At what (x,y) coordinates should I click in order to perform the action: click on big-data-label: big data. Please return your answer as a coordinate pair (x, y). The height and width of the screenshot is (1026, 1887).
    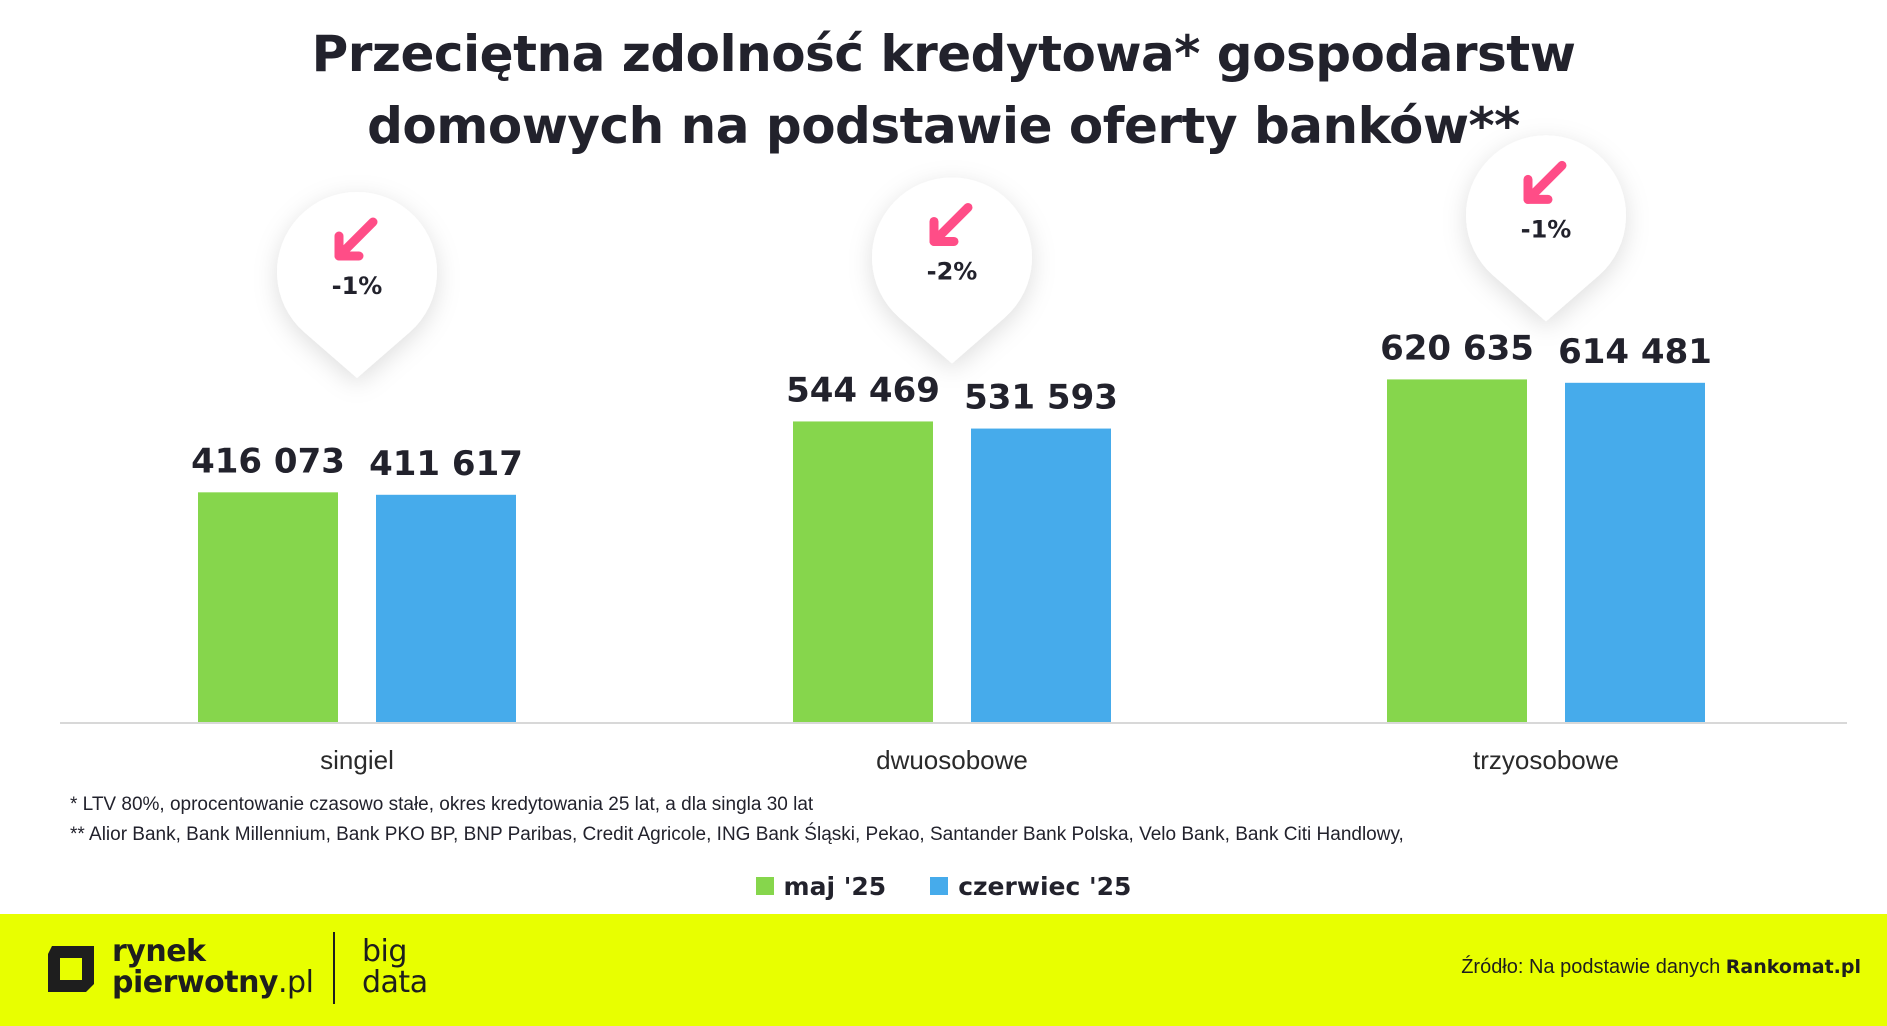
    Looking at the image, I should click on (395, 967).